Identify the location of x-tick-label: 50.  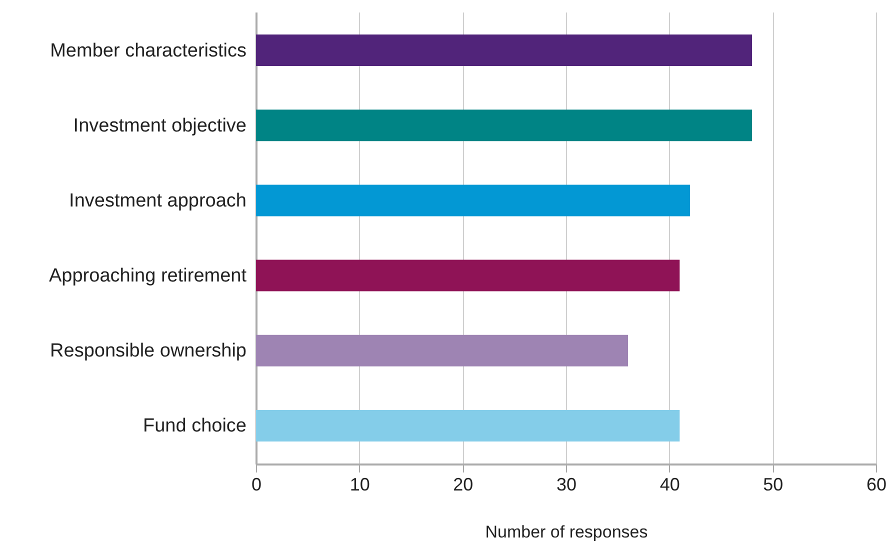
(773, 484).